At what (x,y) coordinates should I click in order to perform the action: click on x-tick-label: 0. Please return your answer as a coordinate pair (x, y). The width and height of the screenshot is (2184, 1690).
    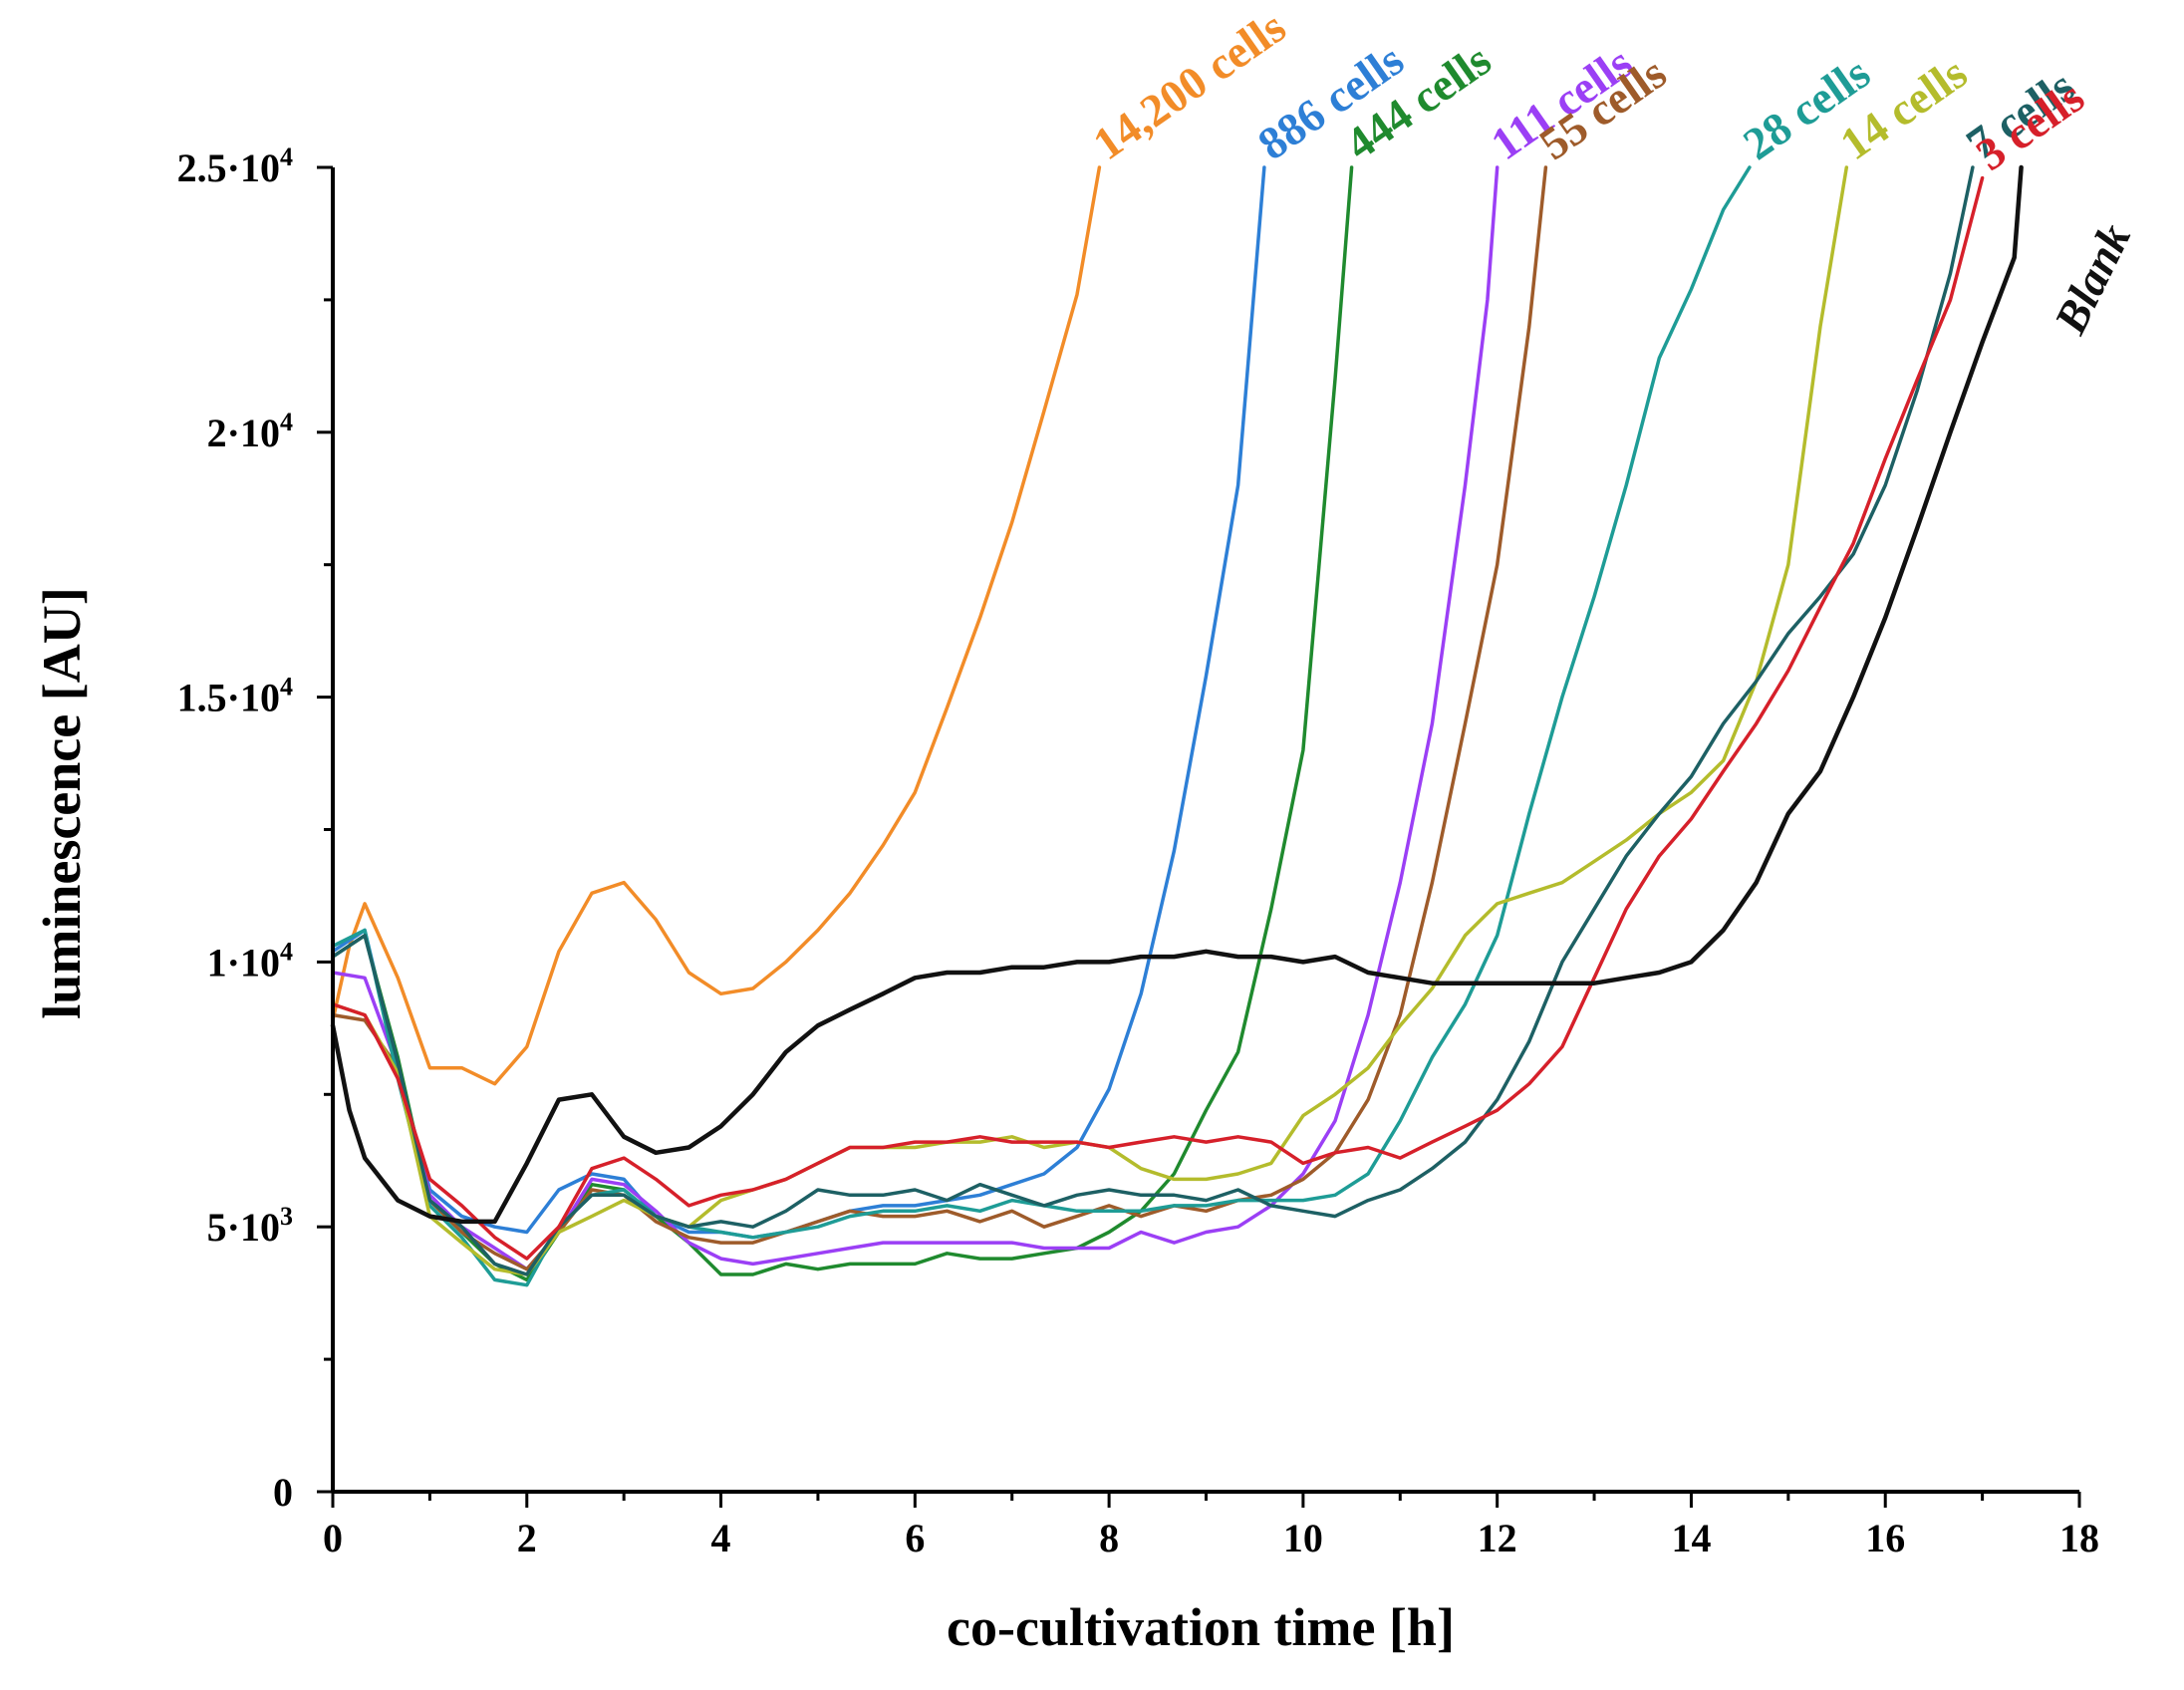
    Looking at the image, I should click on (333, 1538).